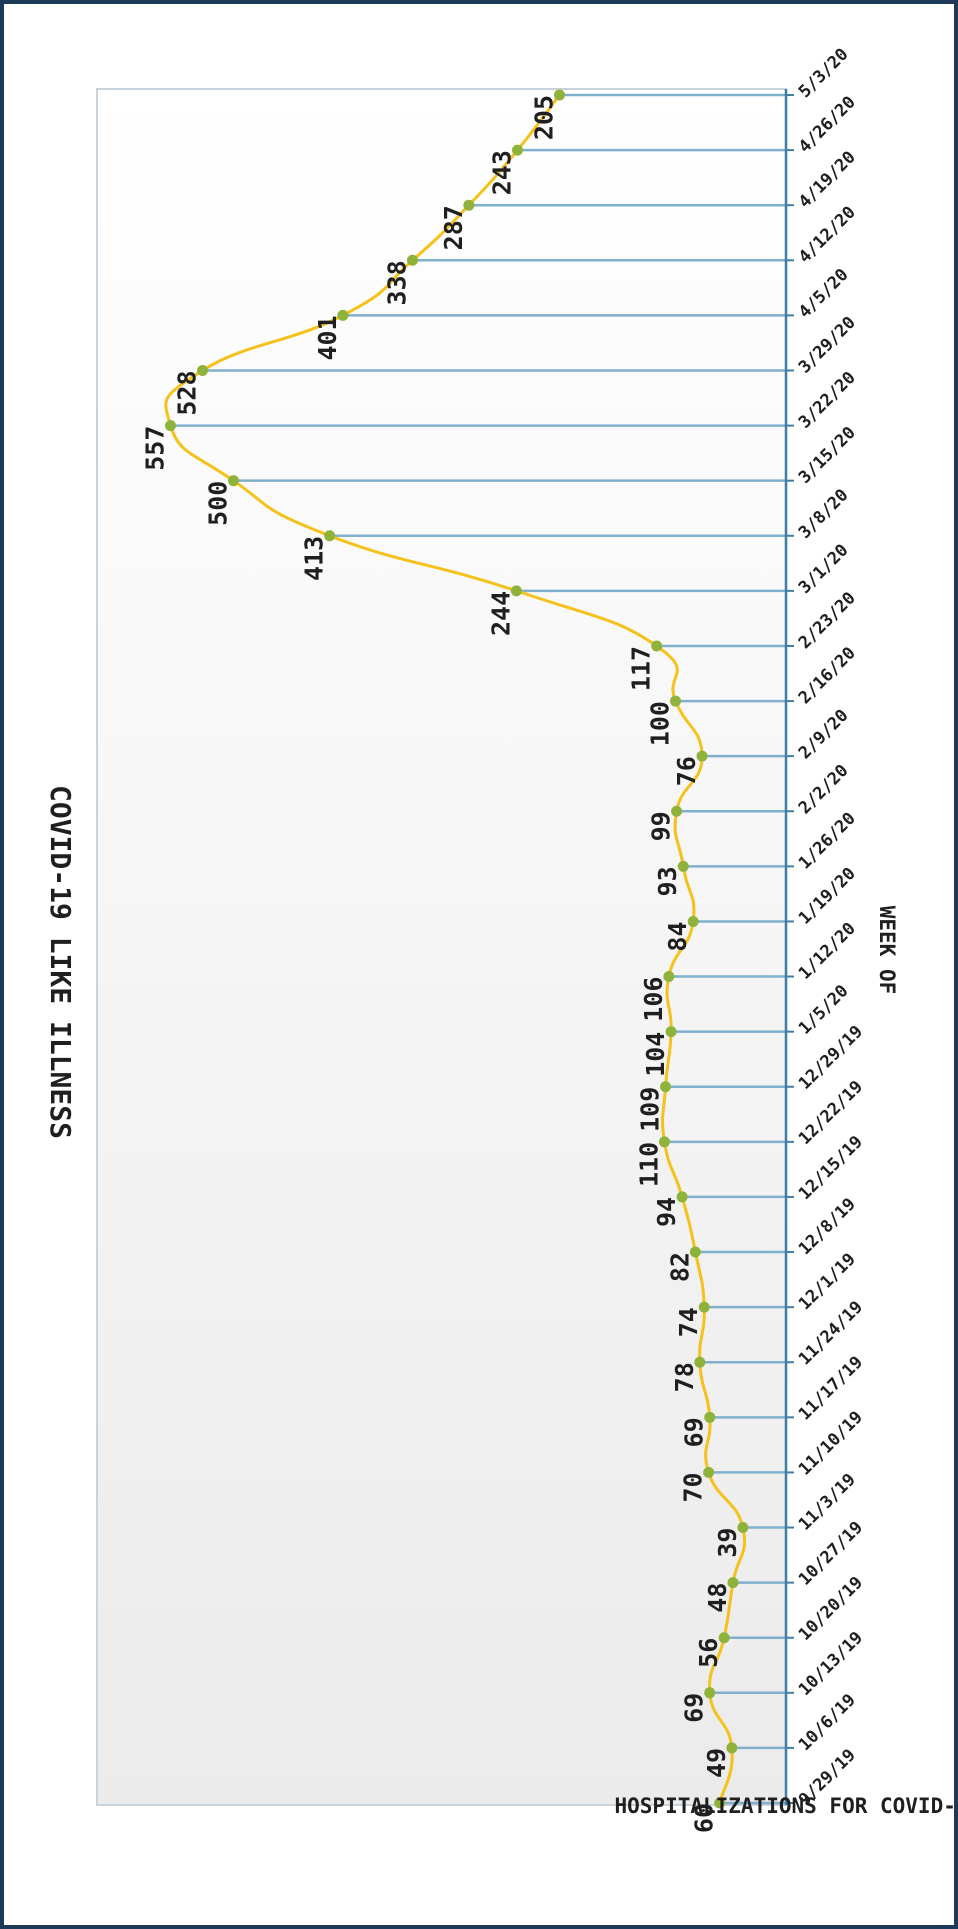  Describe the element at coordinates (655, 1054) in the screenshot. I see `data-label: 104` at that location.